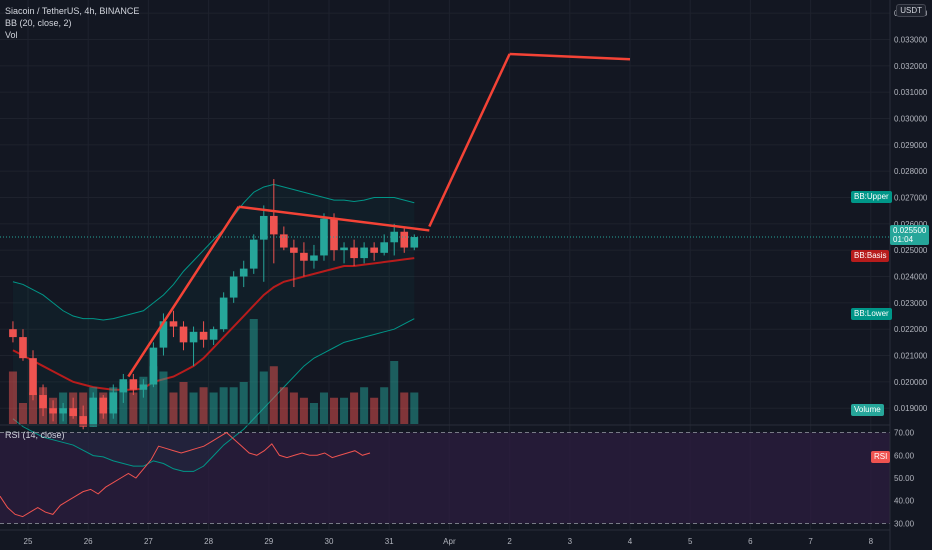 This screenshot has height=550, width=932. I want to click on vol-legend: Vol, so click(11, 35).